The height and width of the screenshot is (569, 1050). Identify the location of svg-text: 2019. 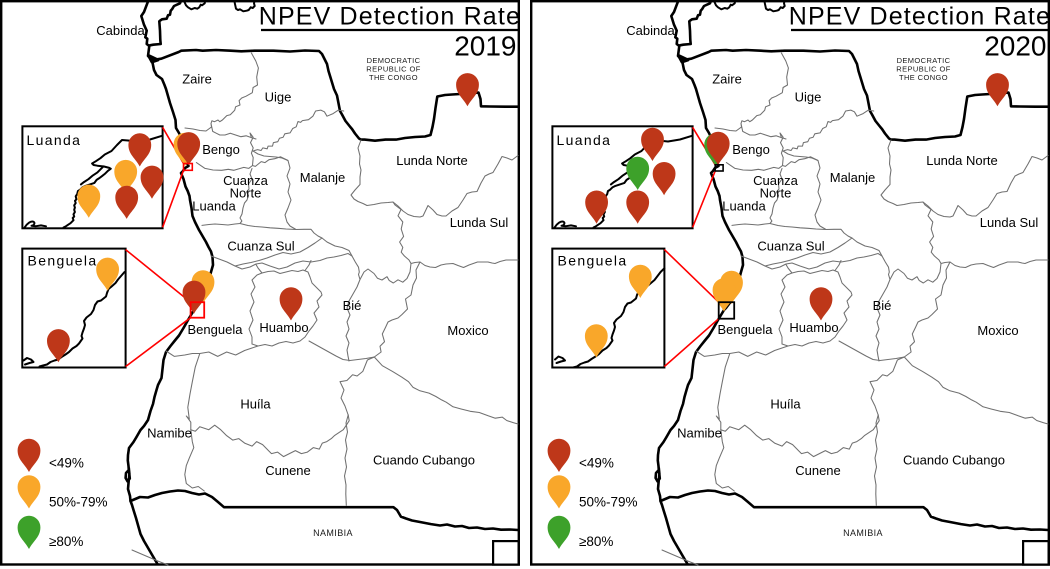
(485, 46).